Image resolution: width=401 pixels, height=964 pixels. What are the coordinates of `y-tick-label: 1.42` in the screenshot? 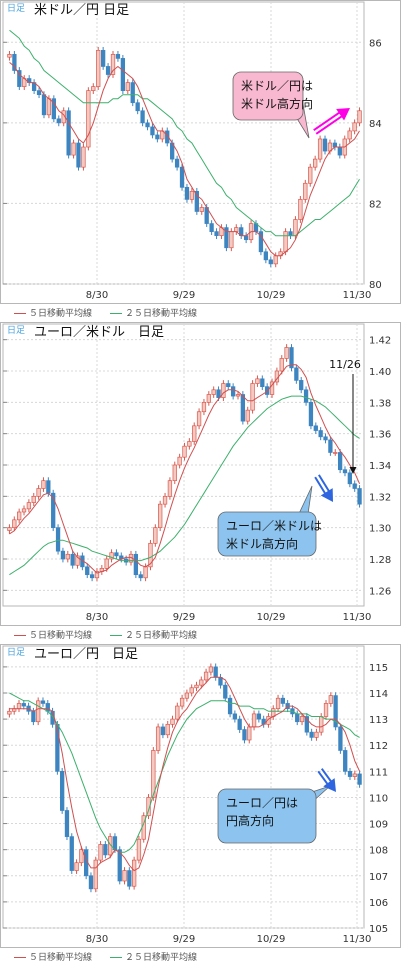 It's located at (380, 341).